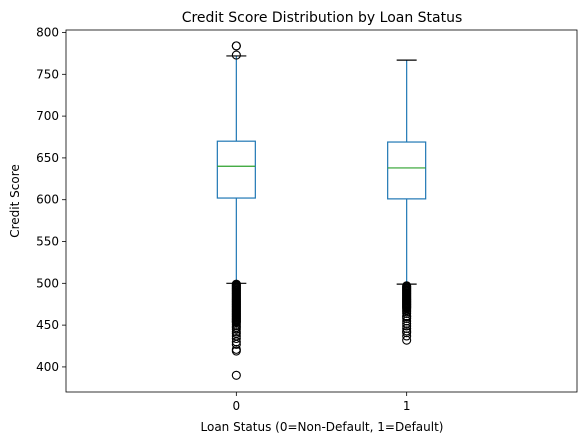  Describe the element at coordinates (322, 18) in the screenshot. I see `chart-title: Credit Score Distribution by Loan Status` at that location.